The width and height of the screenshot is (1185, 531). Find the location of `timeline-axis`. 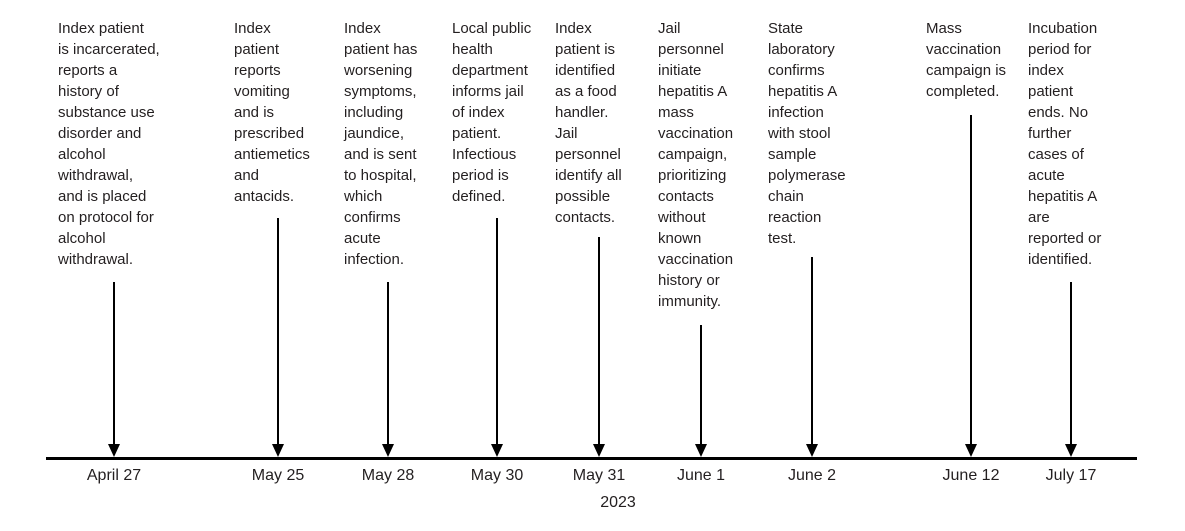

timeline-axis is located at coordinates (591, 458).